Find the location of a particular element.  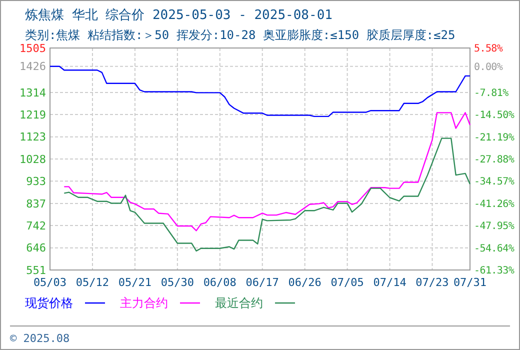

chart-subtitle: 类别:焦煤 粘结指数:＞50 挥发分:10-28 奥亚膨胀度:≤150 胶质层厚度:≤25 is located at coordinates (240, 35).